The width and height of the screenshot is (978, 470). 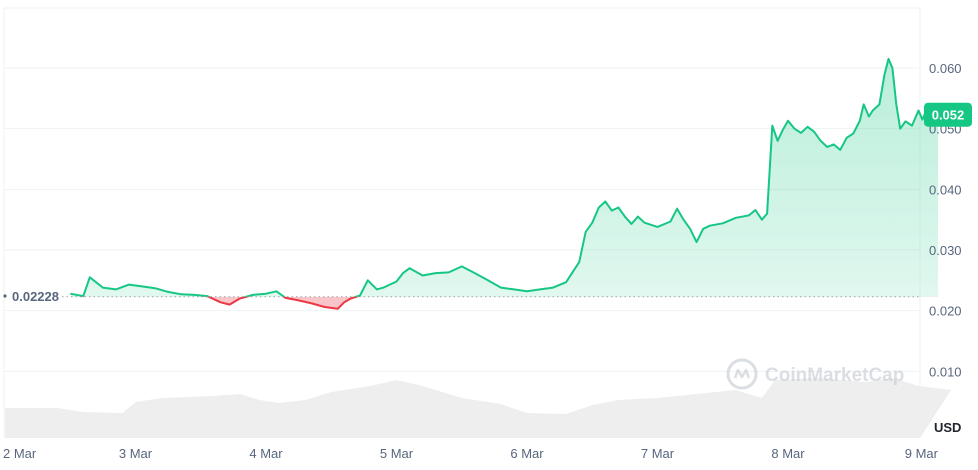 I want to click on y-tick-label-1: 0.020, so click(x=945, y=311).